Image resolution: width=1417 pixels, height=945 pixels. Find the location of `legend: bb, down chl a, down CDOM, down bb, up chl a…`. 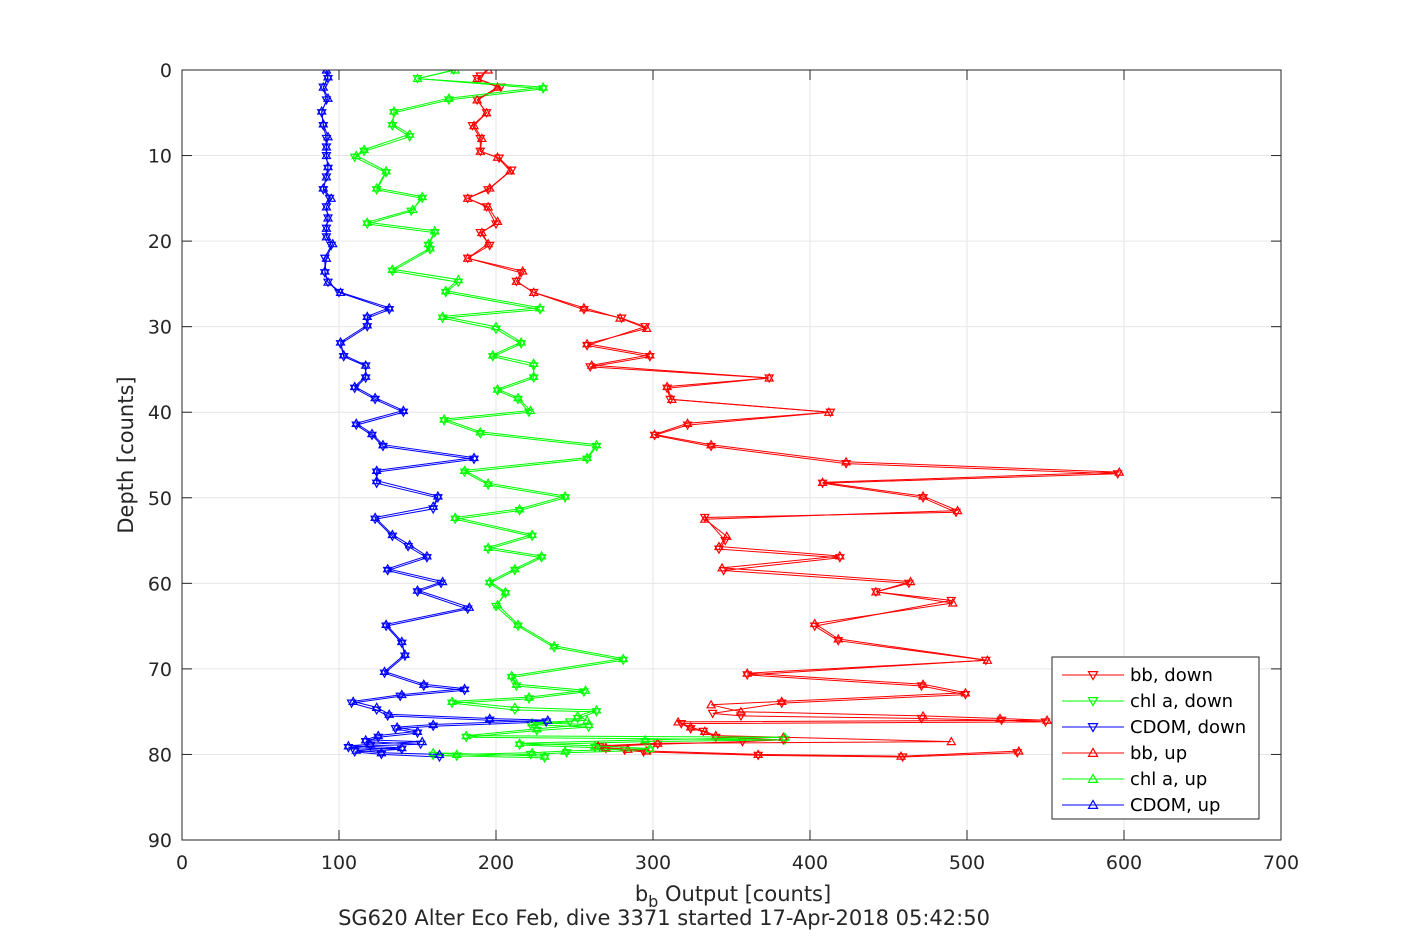

legend: bb, down chl a, down CDOM, down bb, up chl a… is located at coordinates (1155, 738).